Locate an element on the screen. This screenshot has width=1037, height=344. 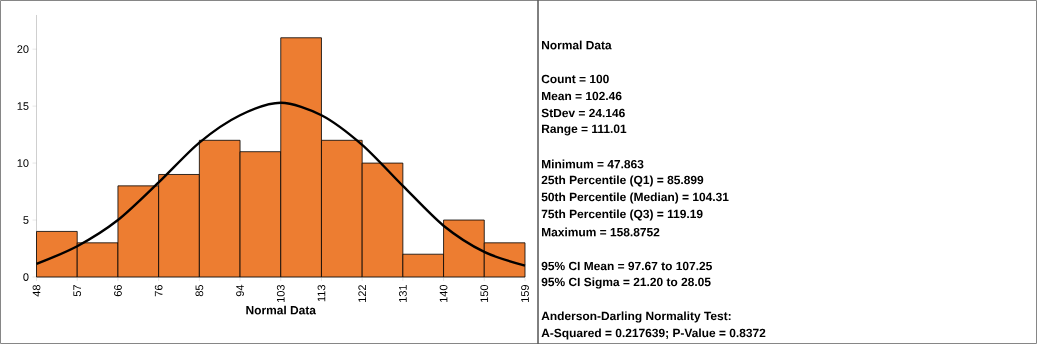
x-tick-label: 48 is located at coordinates (36, 291).